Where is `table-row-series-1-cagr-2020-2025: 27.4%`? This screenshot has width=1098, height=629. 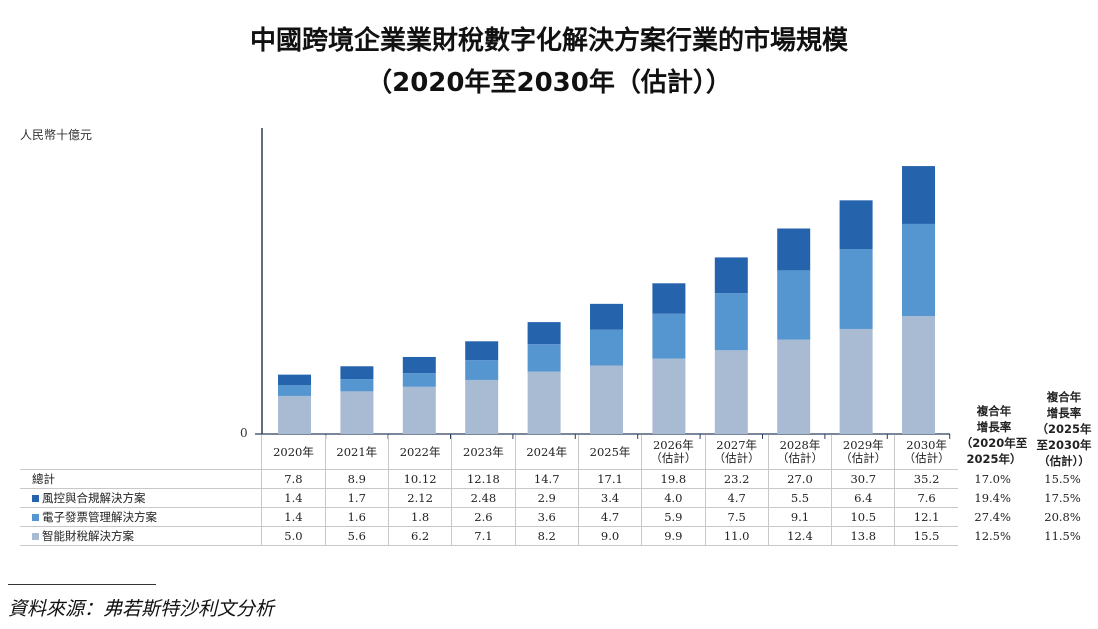 table-row-series-1-cagr-2020-2025: 27.4% is located at coordinates (992, 517).